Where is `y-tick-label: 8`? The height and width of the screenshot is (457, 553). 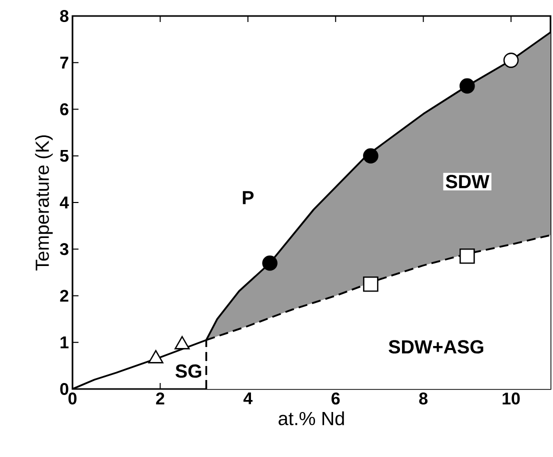 y-tick-label: 8 is located at coordinates (64, 16).